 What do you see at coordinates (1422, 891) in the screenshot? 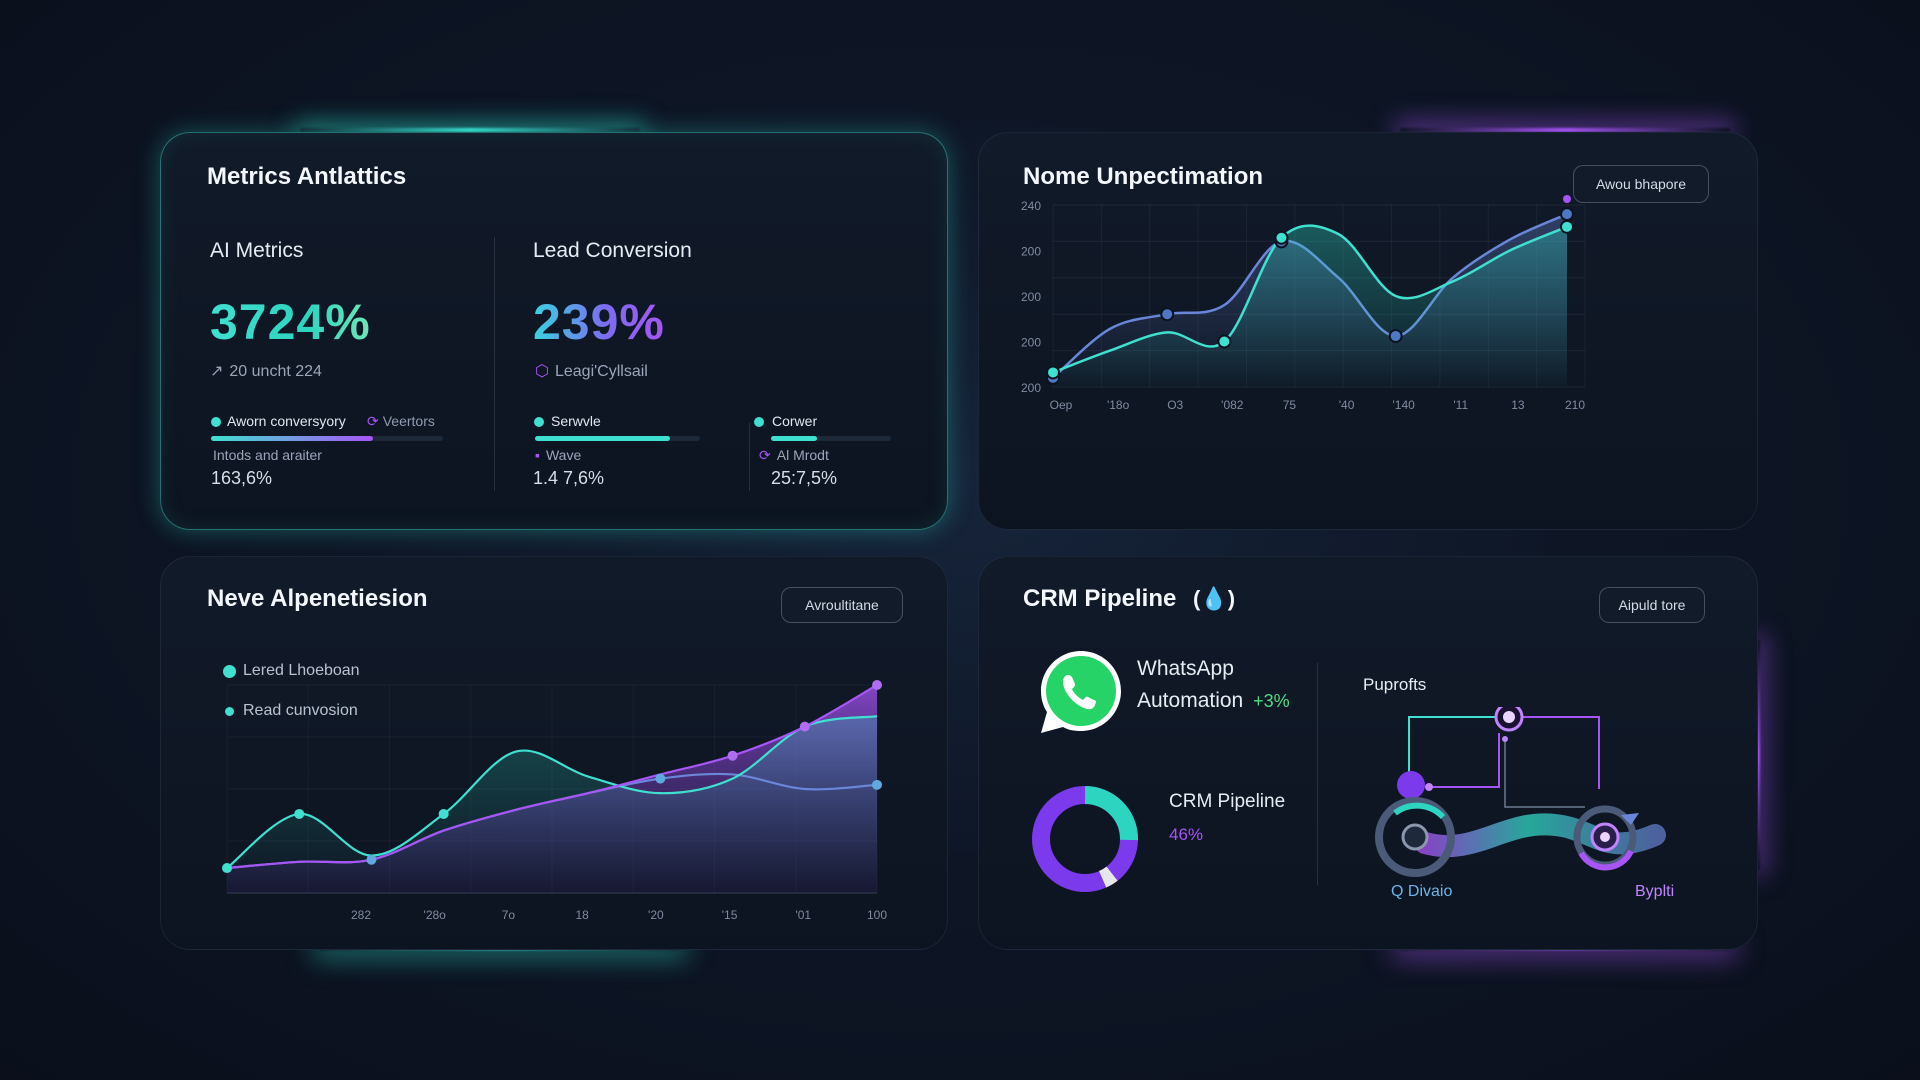
I see `flow-left-label: Q Divaio` at bounding box center [1422, 891].